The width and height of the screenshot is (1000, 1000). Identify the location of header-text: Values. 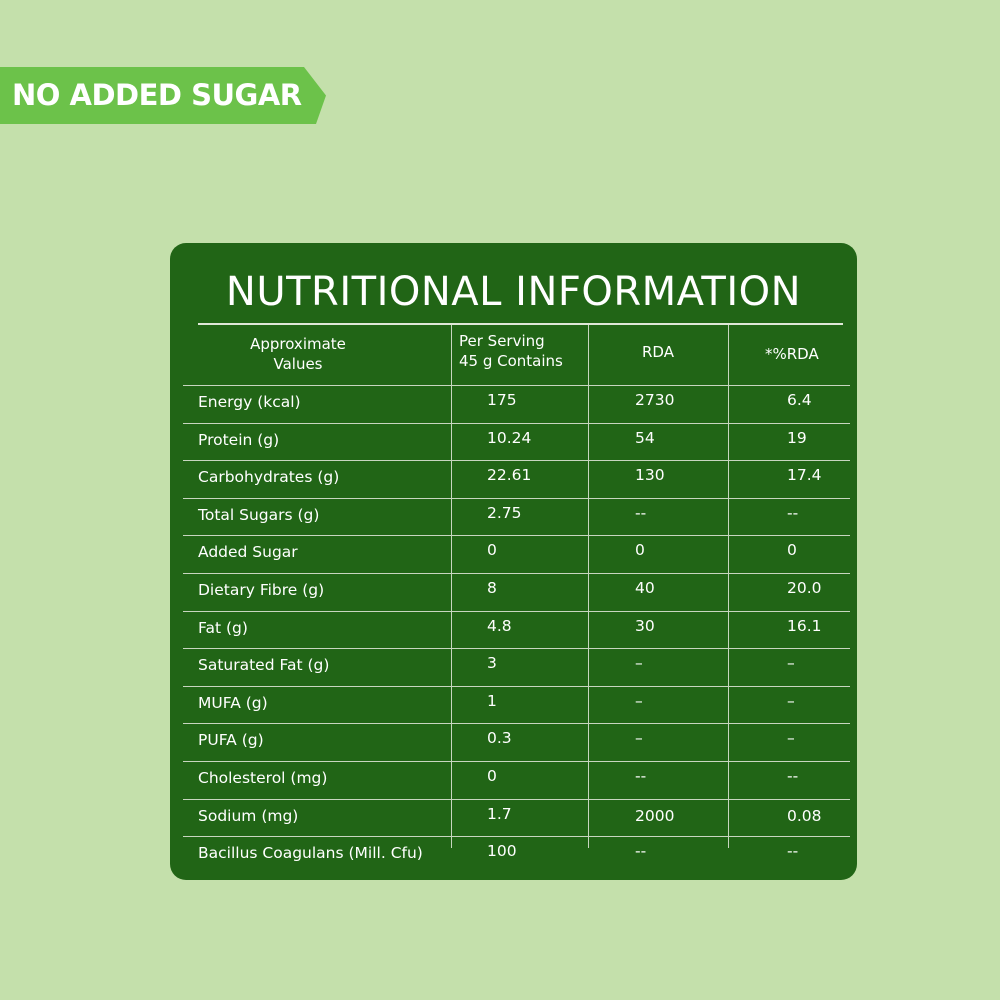
(298, 364).